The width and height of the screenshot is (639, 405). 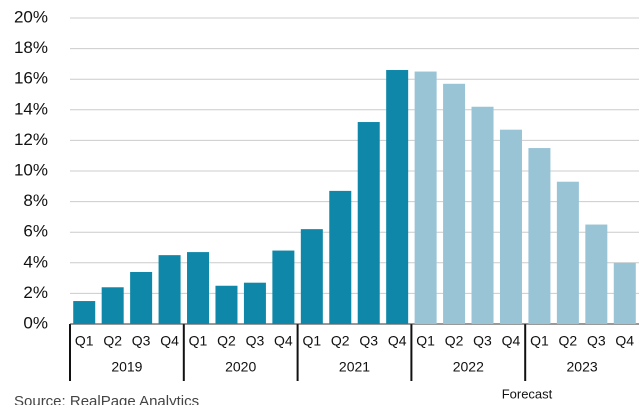 What do you see at coordinates (31, 139) in the screenshot?
I see `y-tick-label: 12%` at bounding box center [31, 139].